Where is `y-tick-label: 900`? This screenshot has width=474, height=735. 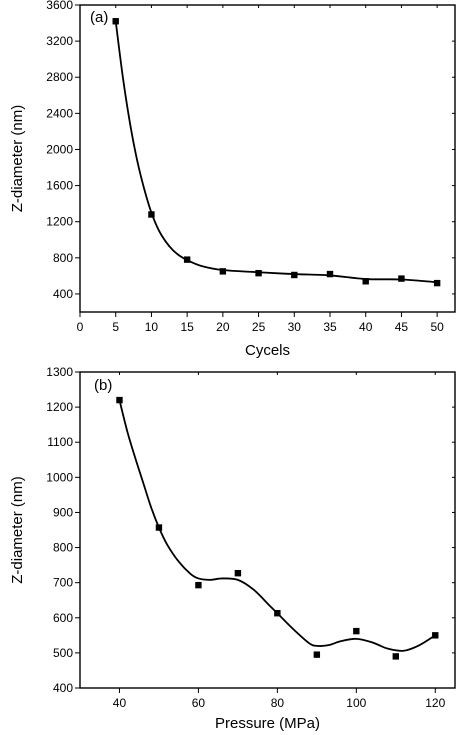
y-tick-label: 900 is located at coordinates (63, 512).